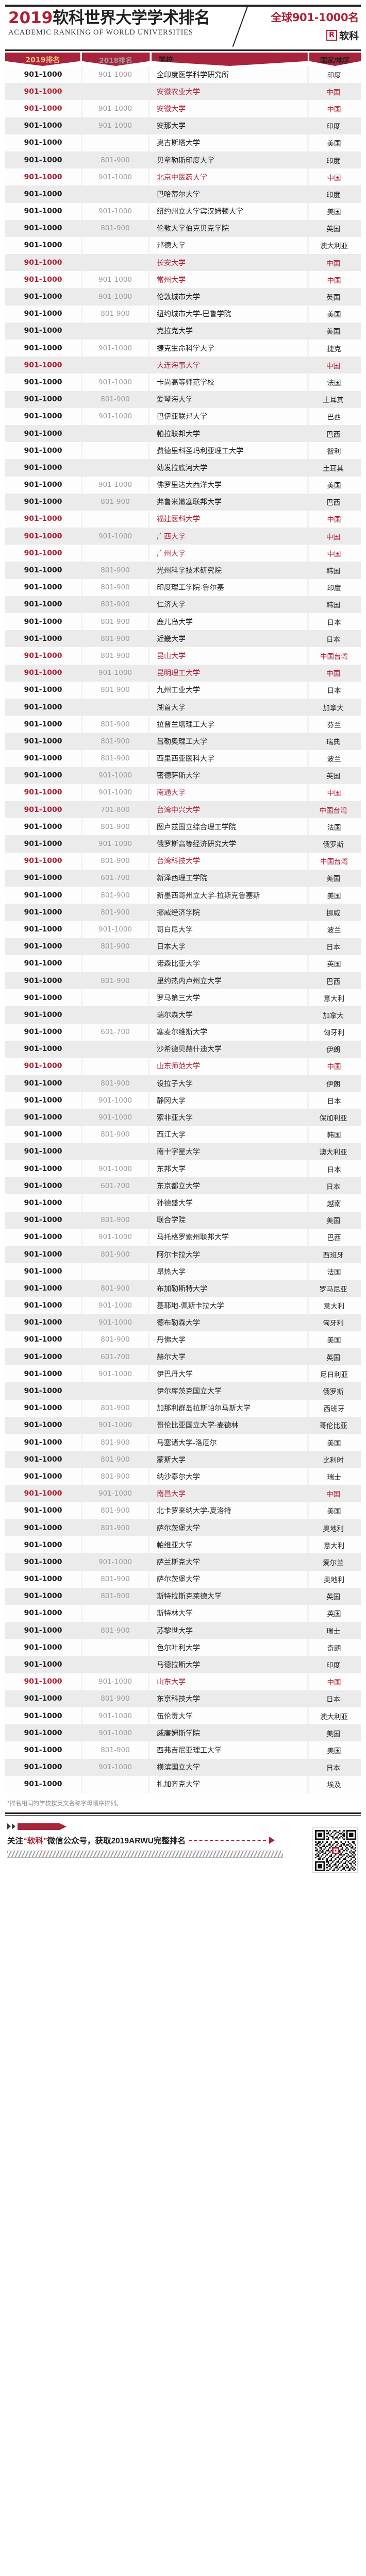 The height and width of the screenshot is (2576, 366). What do you see at coordinates (183, 1220) in the screenshot?
I see `table-row: 901-1000 801-900 联合学院 美国` at bounding box center [183, 1220].